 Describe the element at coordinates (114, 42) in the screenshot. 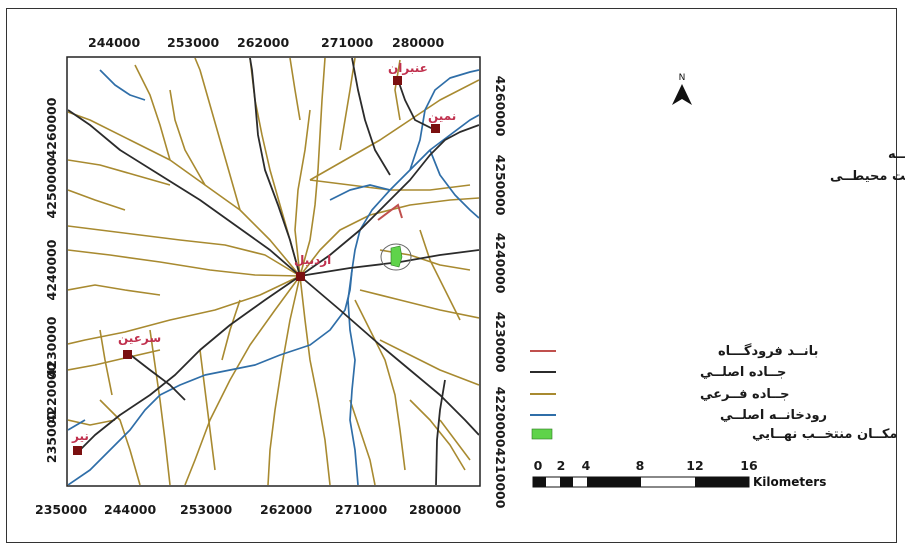

I see `top-coord-1: 244000` at that location.